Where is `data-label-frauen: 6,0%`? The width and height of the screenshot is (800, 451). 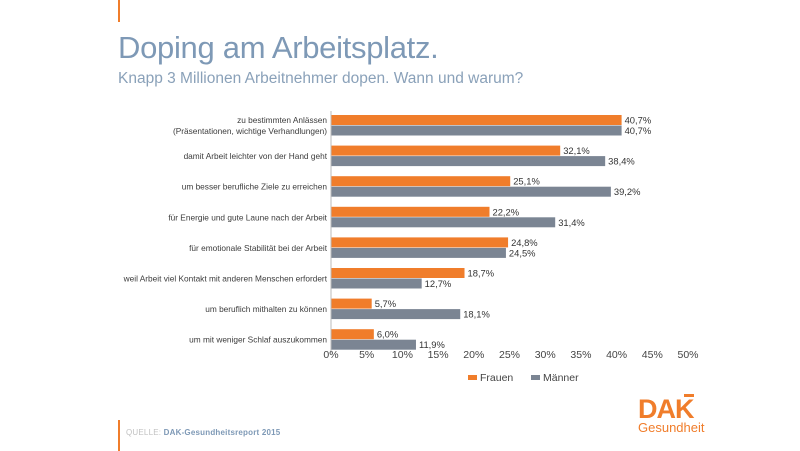 data-label-frauen: 6,0% is located at coordinates (387, 334).